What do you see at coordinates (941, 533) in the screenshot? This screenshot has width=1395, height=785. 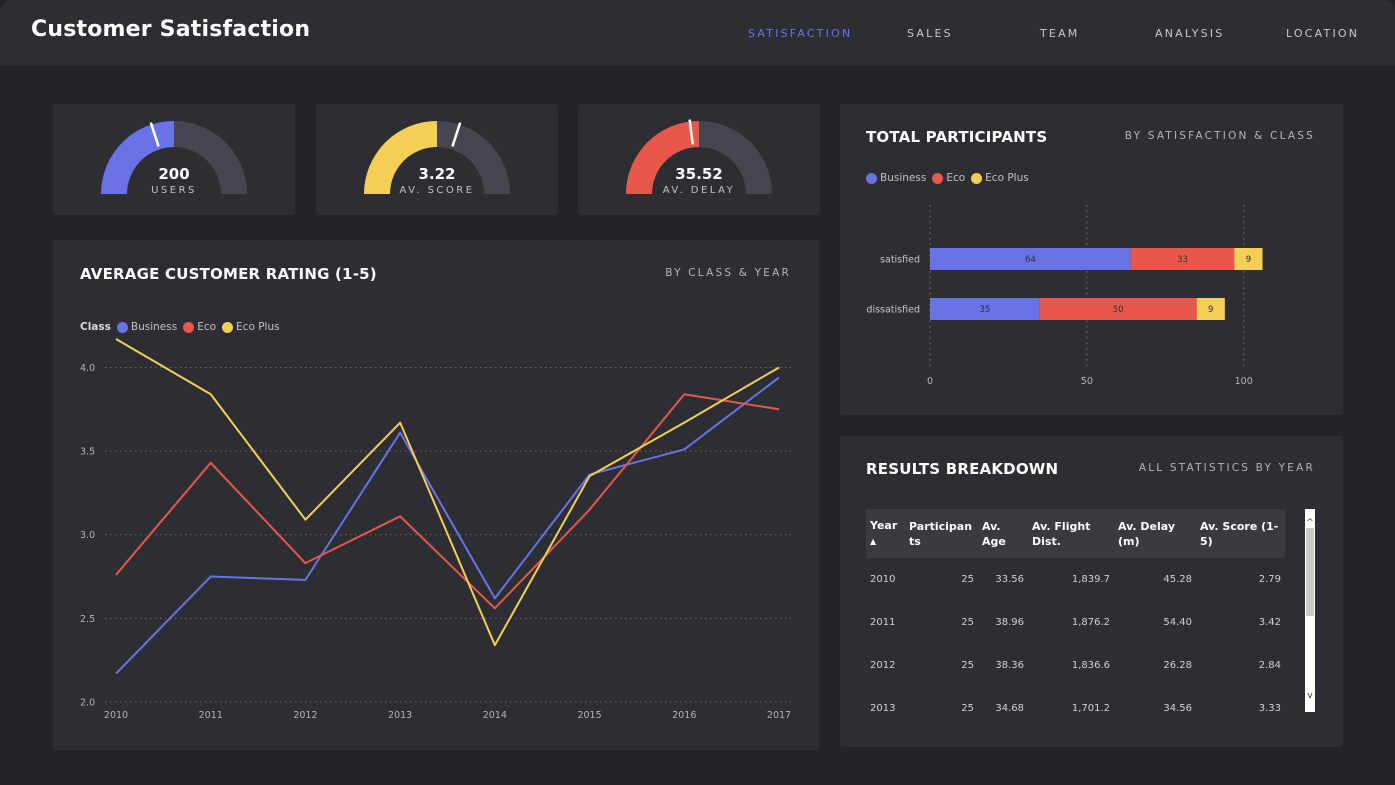 I see `col-participants: Participants` at bounding box center [941, 533].